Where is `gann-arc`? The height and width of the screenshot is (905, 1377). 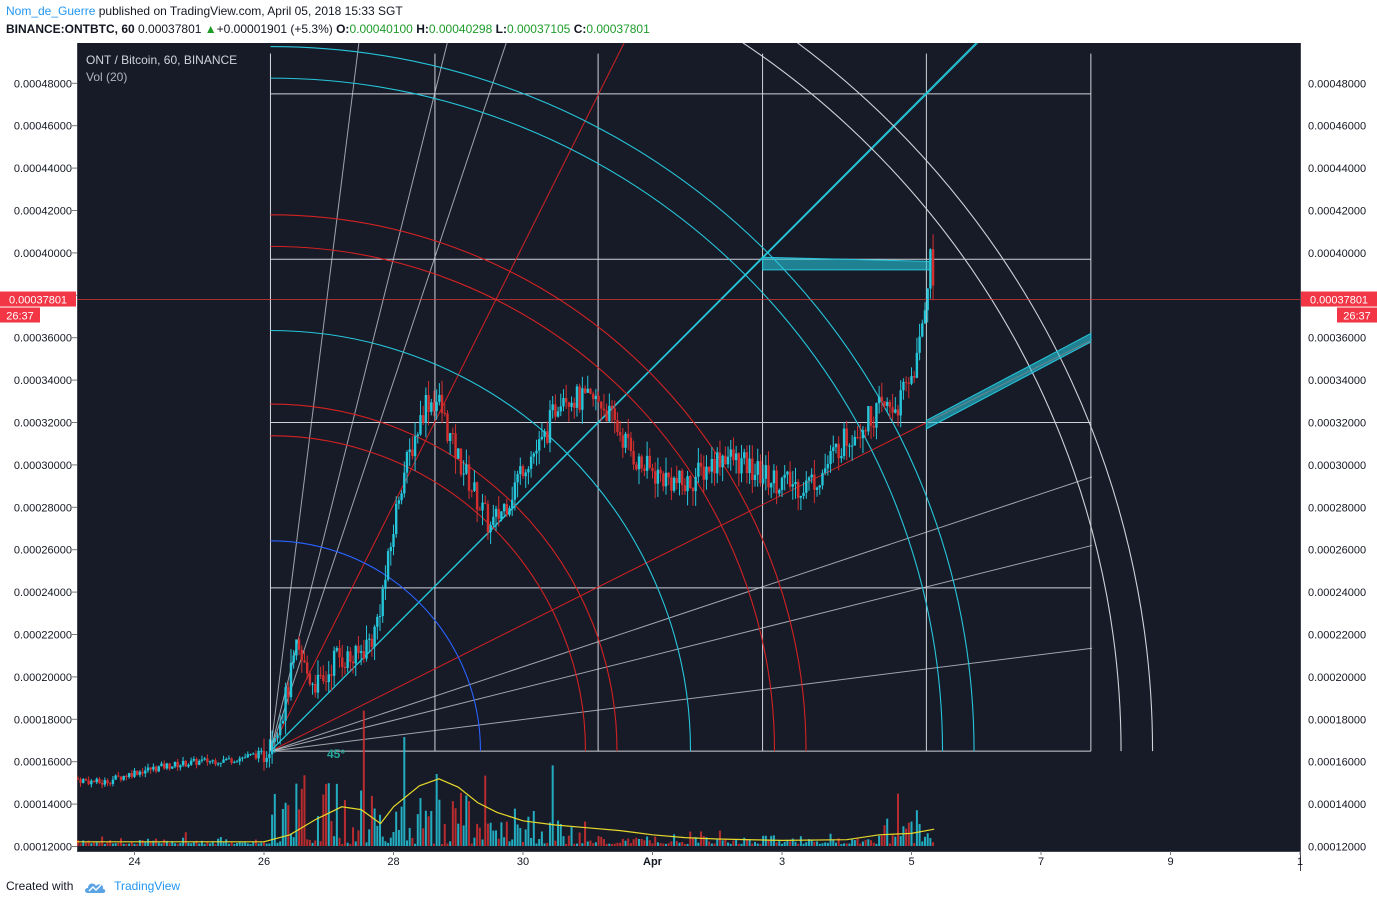
gann-arc is located at coordinates (376, 646).